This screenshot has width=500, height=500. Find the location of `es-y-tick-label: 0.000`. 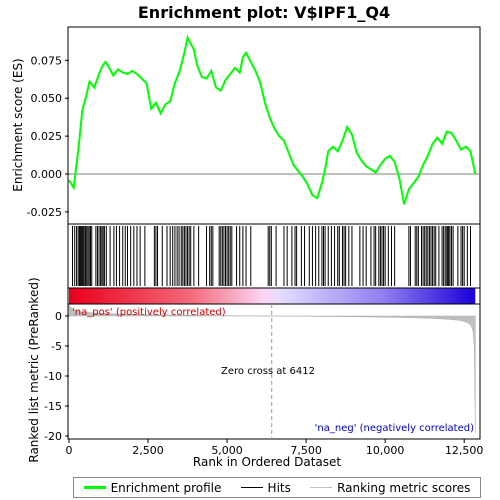

es-y-tick-label: 0.000 is located at coordinates (47, 174).